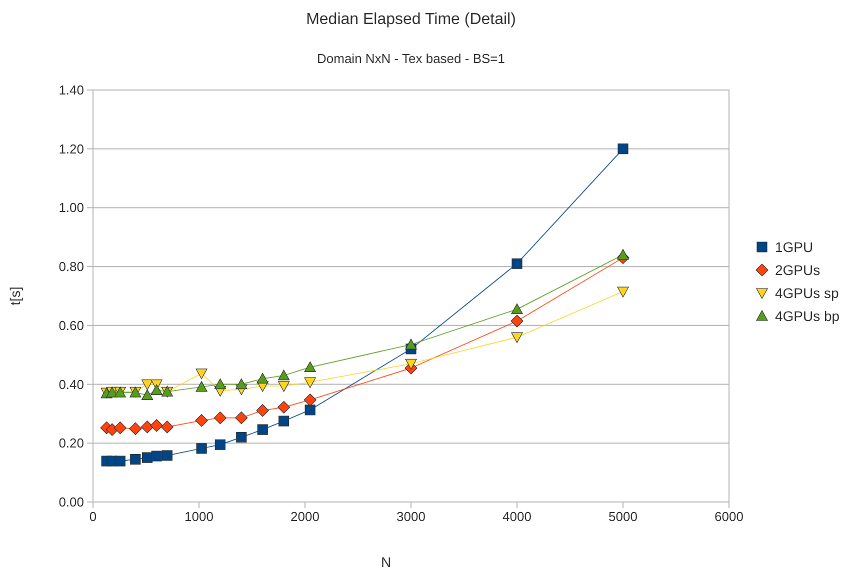 The image size is (865, 577). What do you see at coordinates (797, 270) in the screenshot?
I see `legend-label: 2GPUs` at bounding box center [797, 270].